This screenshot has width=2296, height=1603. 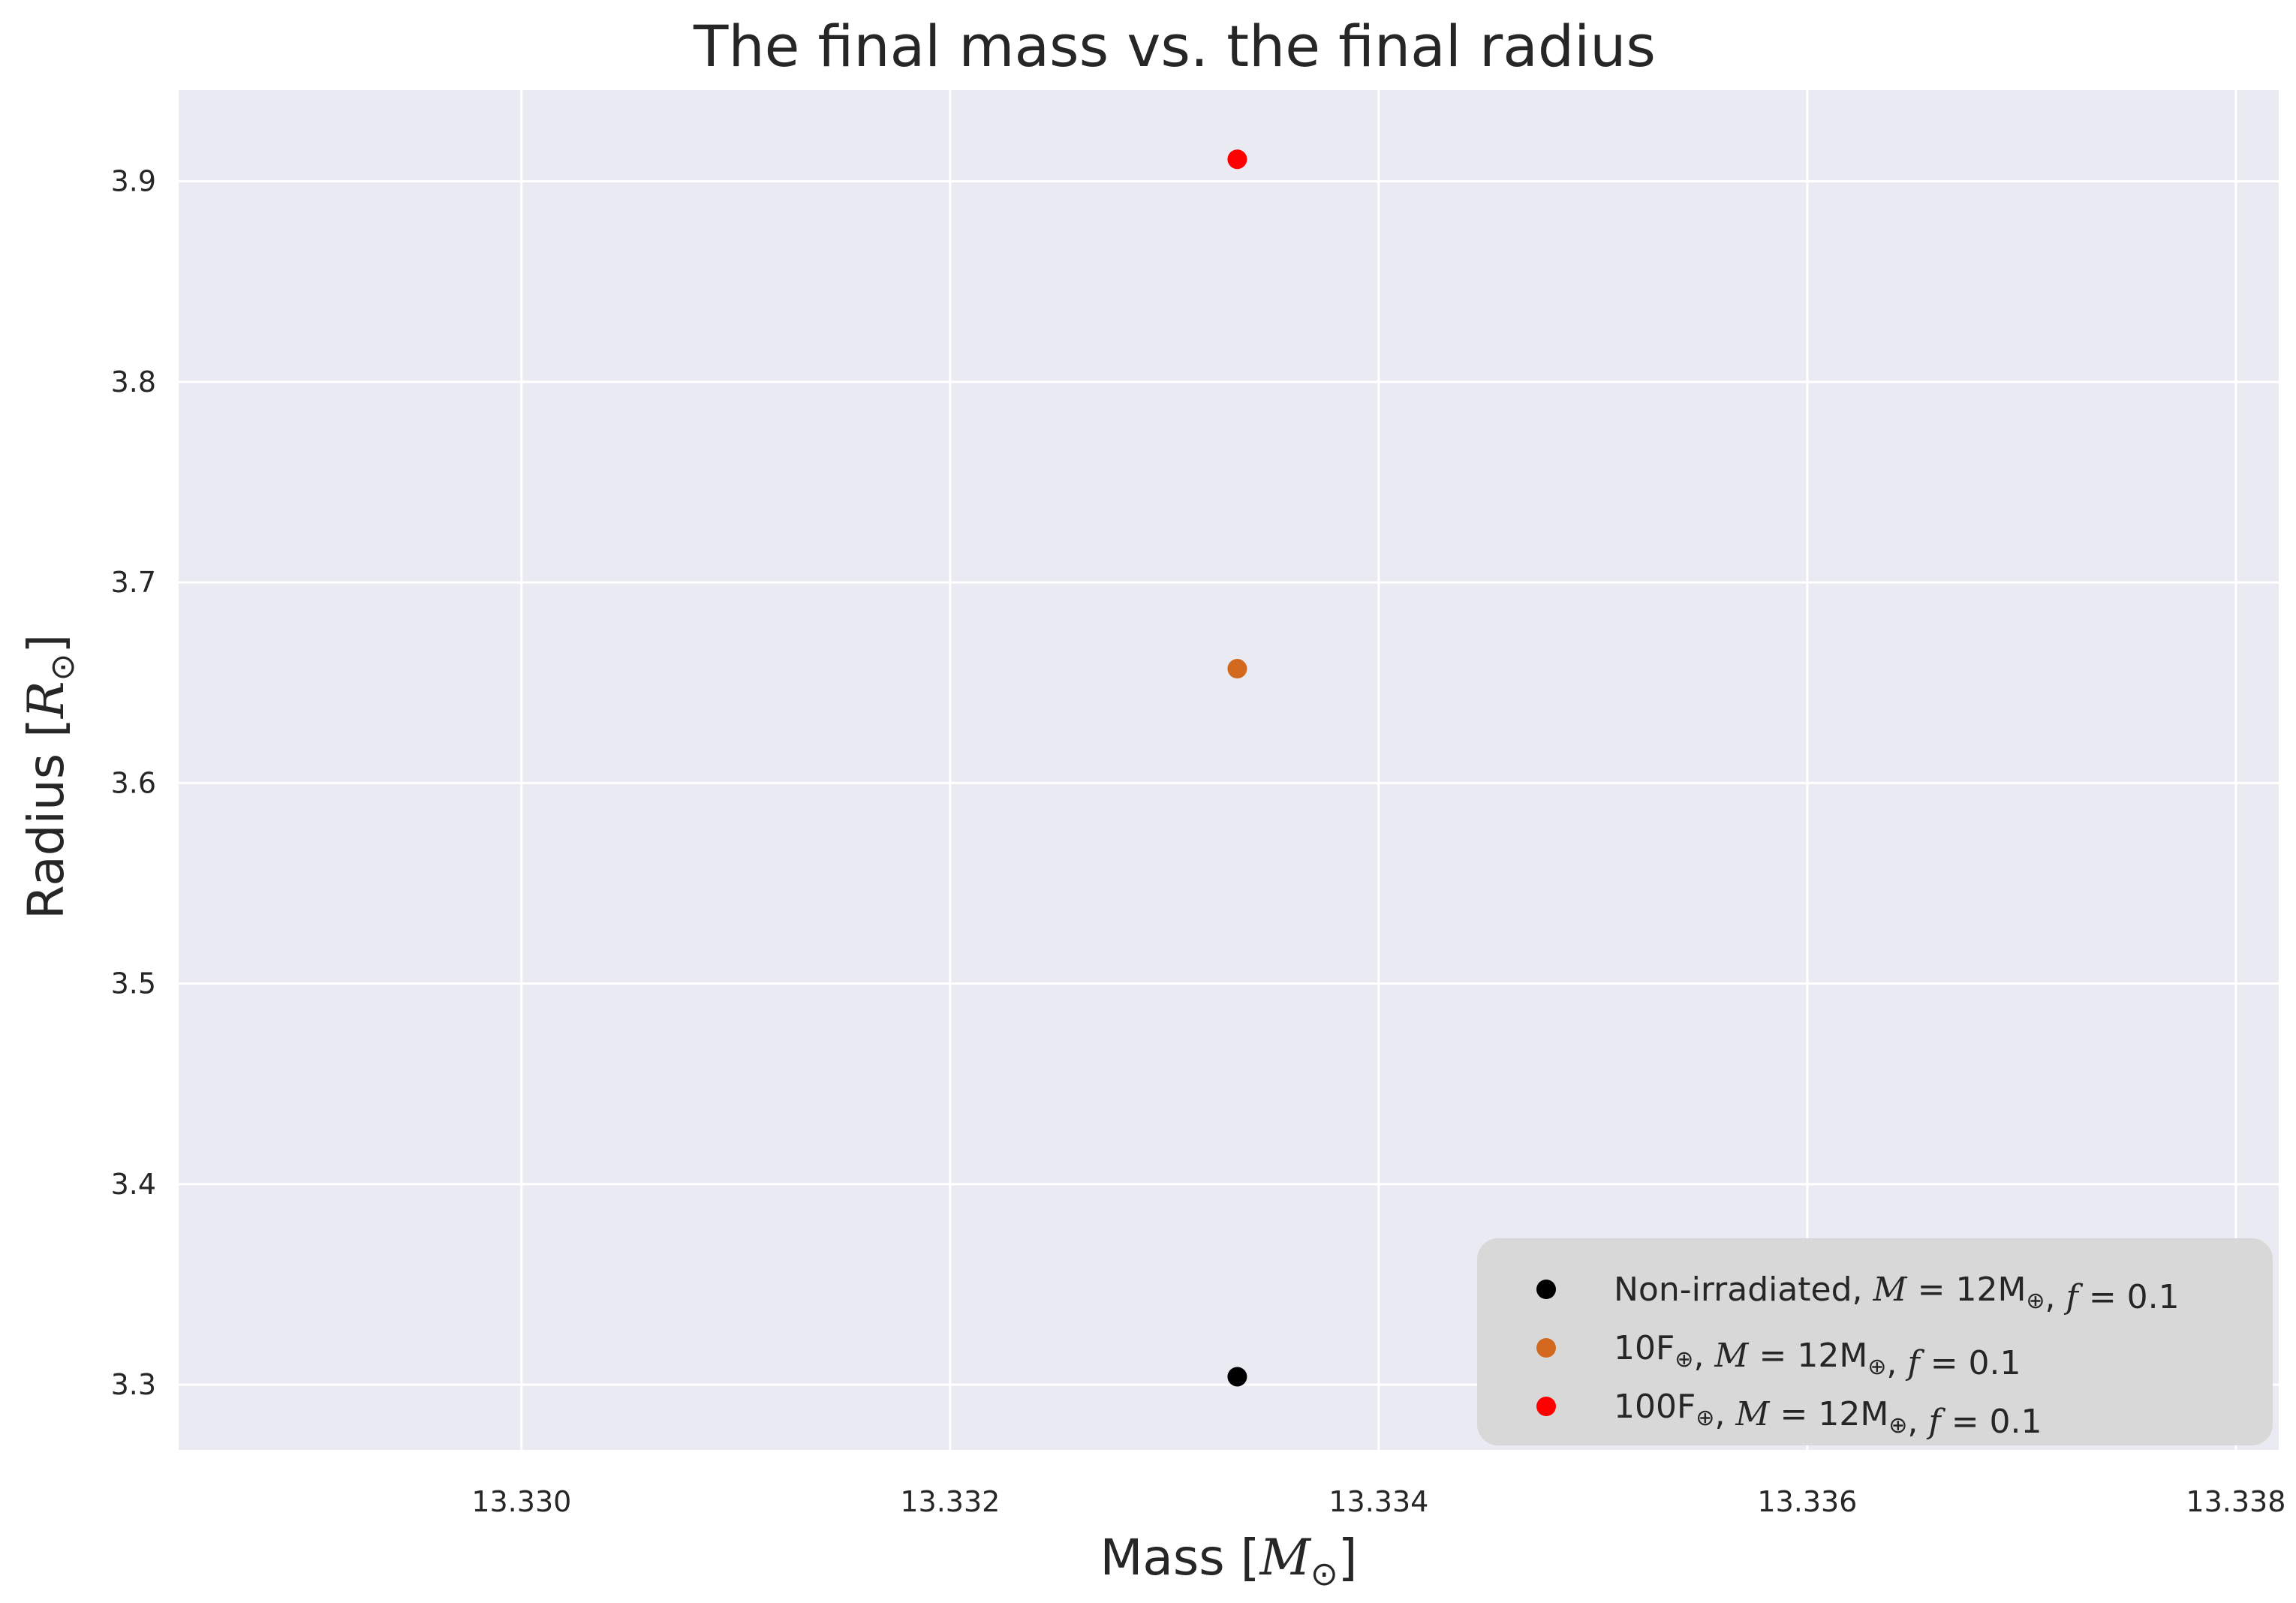 What do you see at coordinates (50, 776) in the screenshot?
I see `y-axis-label: Radius [R⊙]` at bounding box center [50, 776].